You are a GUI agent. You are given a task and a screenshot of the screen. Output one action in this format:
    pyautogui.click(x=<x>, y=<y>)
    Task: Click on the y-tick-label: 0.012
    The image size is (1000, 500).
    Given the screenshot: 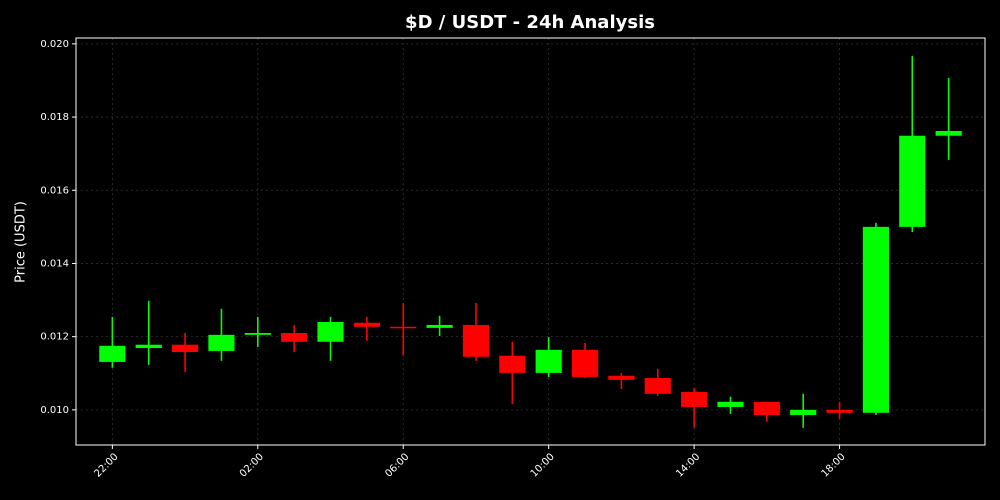 What is the action you would take?
    pyautogui.click(x=54, y=337)
    